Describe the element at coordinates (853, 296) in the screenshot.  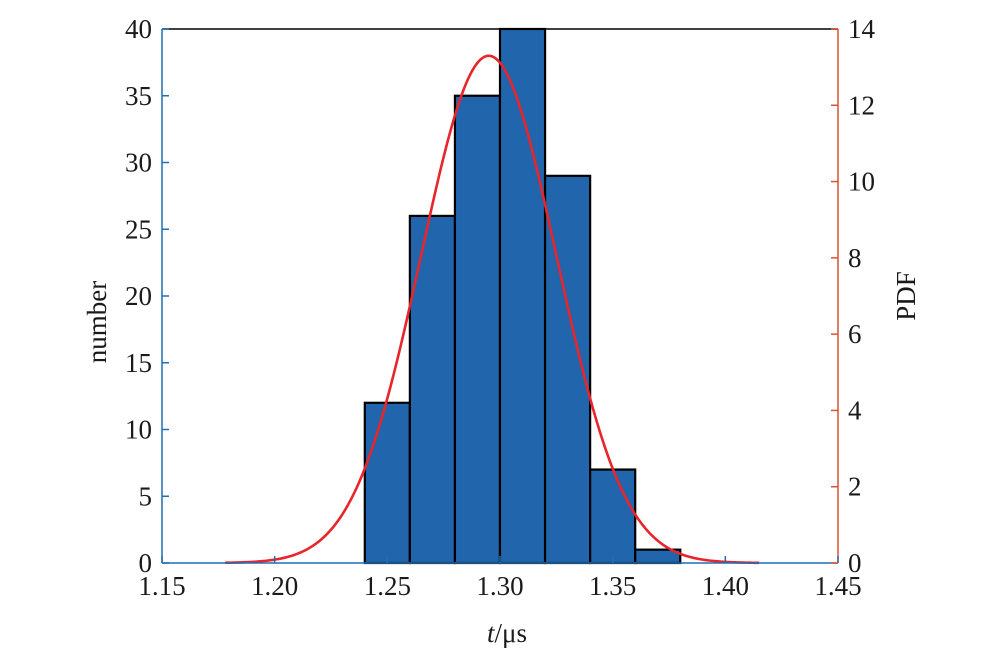
I see `right-y-axis-ticks: 0 2 4 6 8 10 12 14` at that location.